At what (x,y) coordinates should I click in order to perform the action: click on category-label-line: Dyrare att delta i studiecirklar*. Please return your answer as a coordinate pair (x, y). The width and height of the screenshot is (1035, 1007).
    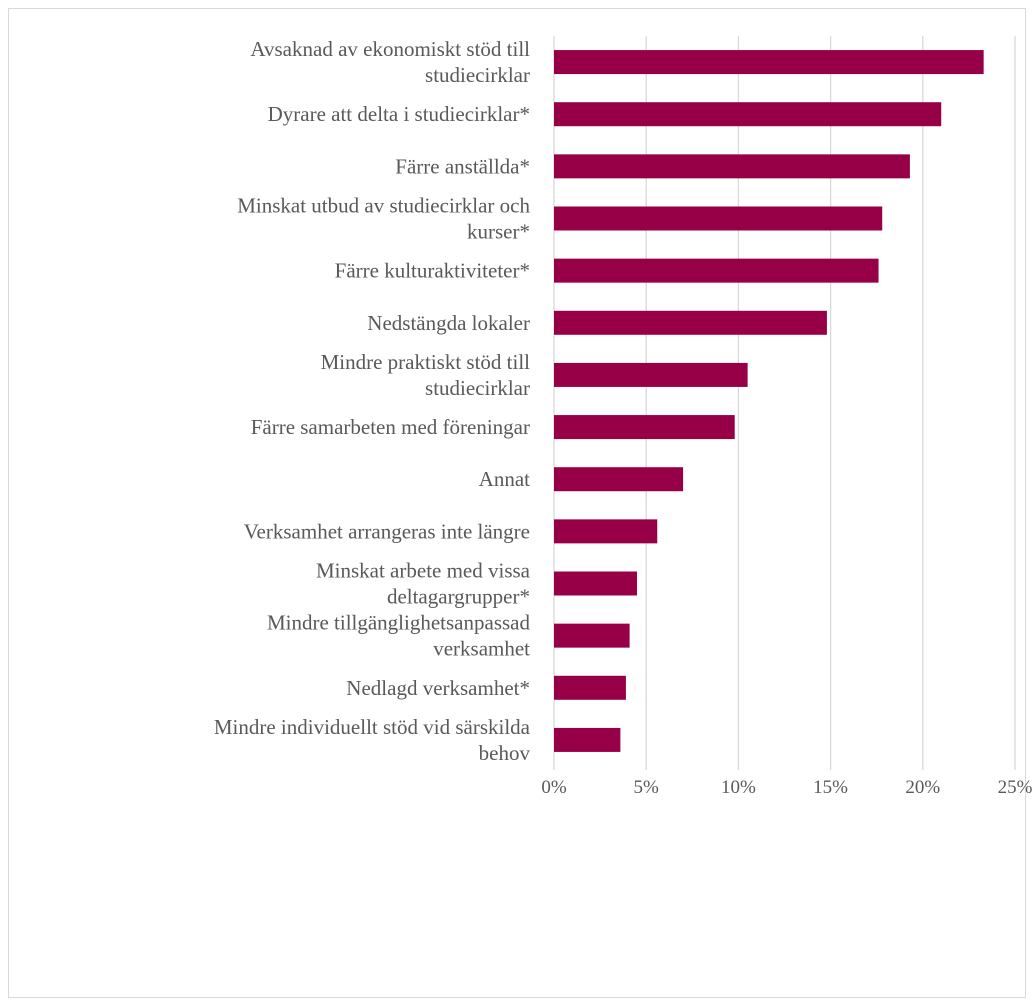
    Looking at the image, I should click on (399, 114).